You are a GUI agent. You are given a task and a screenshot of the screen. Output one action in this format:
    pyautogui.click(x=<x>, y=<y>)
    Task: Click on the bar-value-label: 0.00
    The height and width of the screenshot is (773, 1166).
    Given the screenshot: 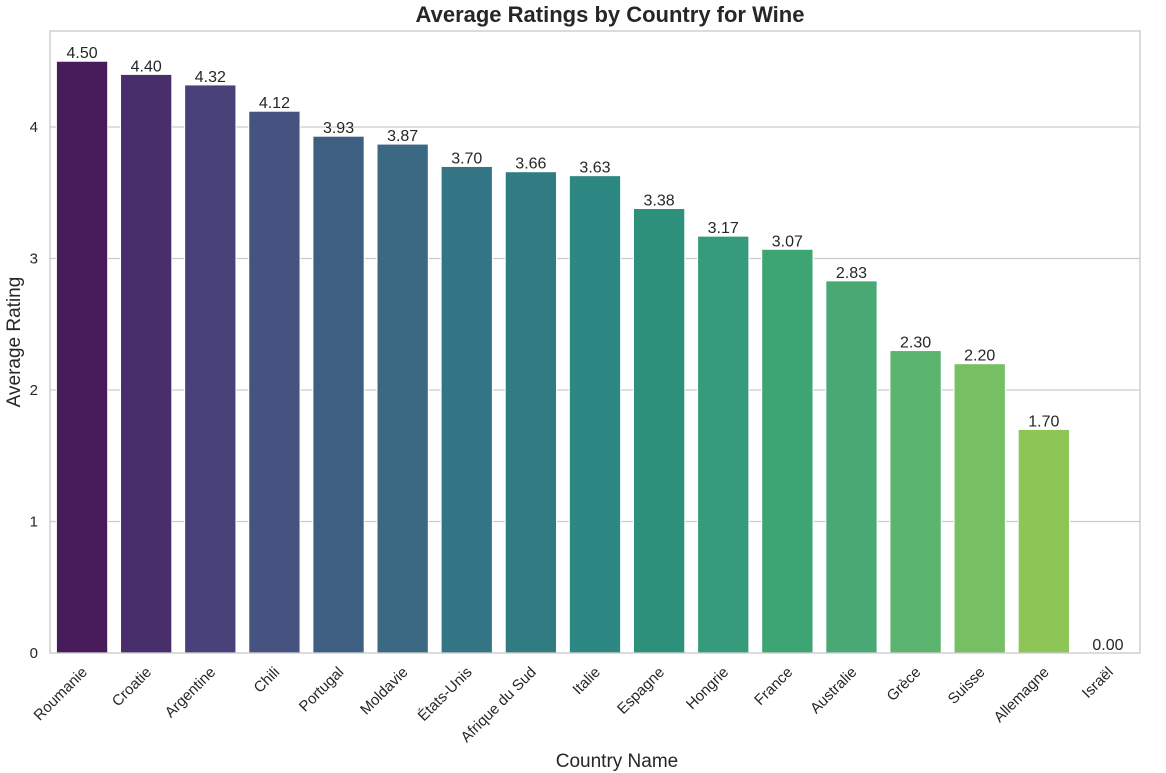 What is the action you would take?
    pyautogui.click(x=1107, y=645)
    